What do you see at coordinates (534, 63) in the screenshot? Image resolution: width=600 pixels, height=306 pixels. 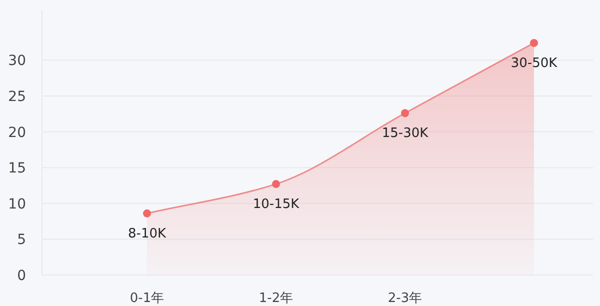 I see `data-label: 30-50K` at bounding box center [534, 63].